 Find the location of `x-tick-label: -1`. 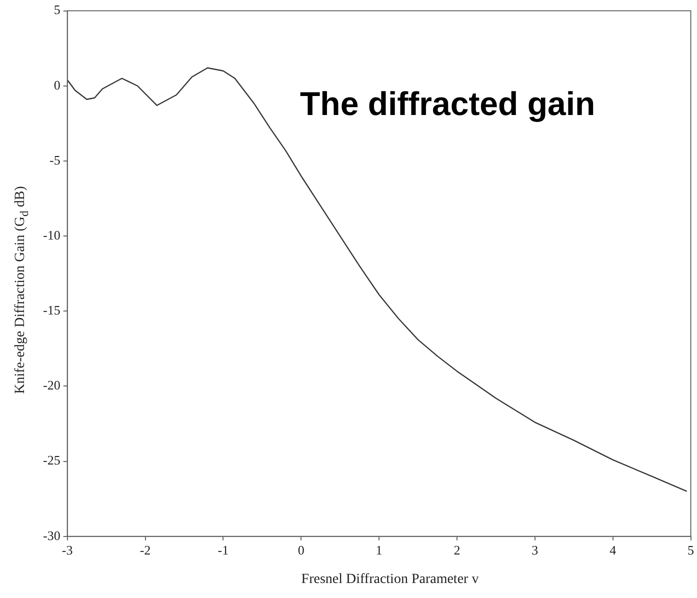

x-tick-label: -1 is located at coordinates (223, 550).